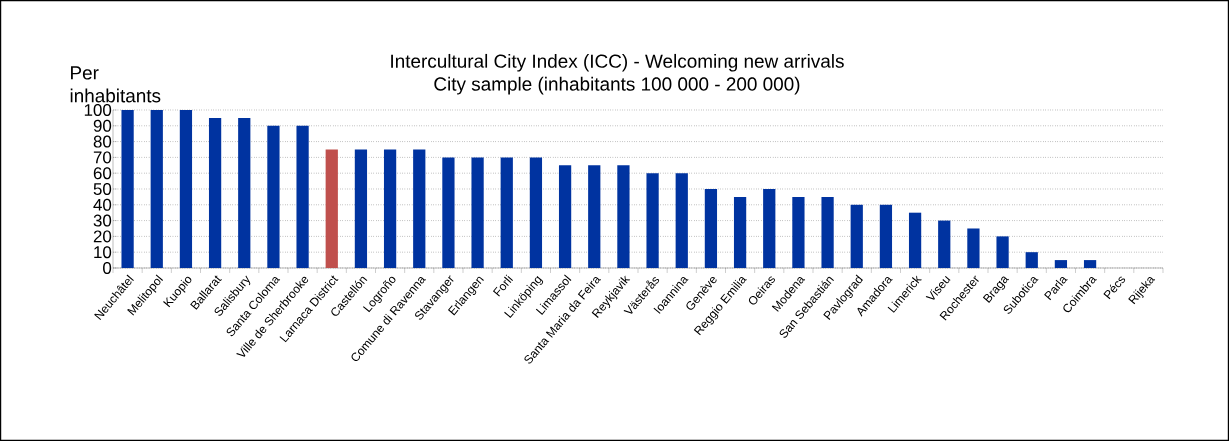 The height and width of the screenshot is (441, 1229). Describe the element at coordinates (102, 236) in the screenshot. I see `y-tick-label: 20` at that location.